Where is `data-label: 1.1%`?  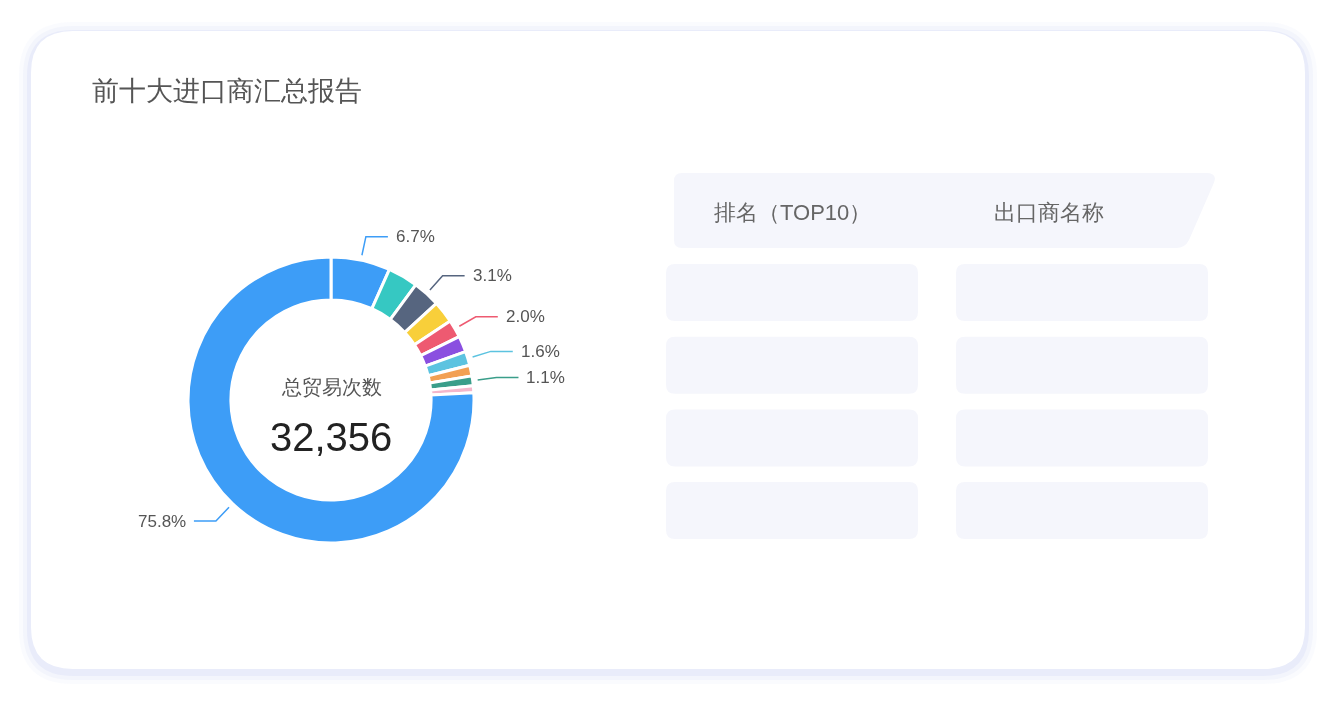
data-label: 1.1% is located at coordinates (545, 377).